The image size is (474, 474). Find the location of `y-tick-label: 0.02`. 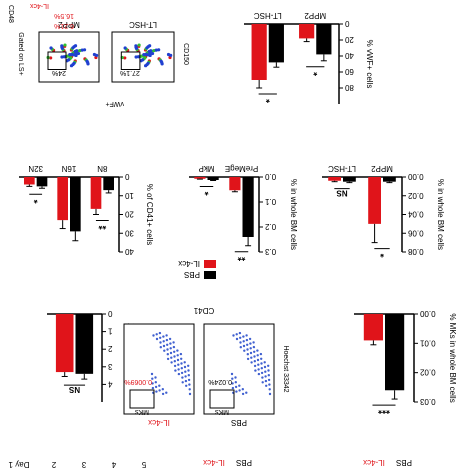

y-tick-label: 0.02 is located at coordinates (415, 195).